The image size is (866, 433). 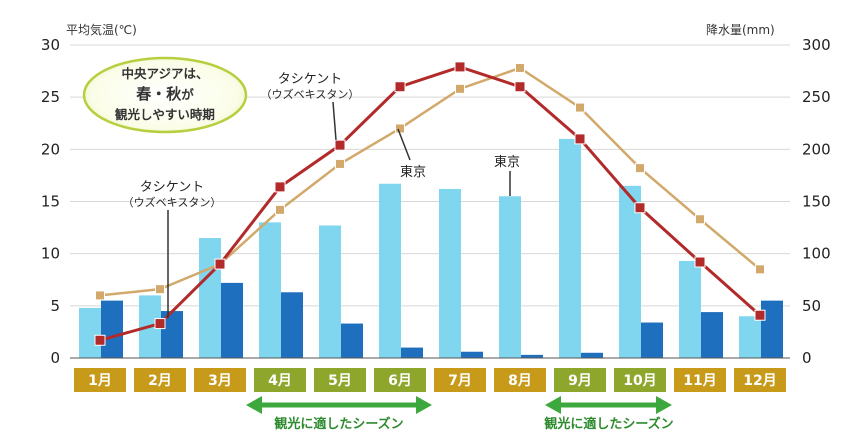 I want to click on tokyo-label-line: 東京, so click(x=411, y=154).